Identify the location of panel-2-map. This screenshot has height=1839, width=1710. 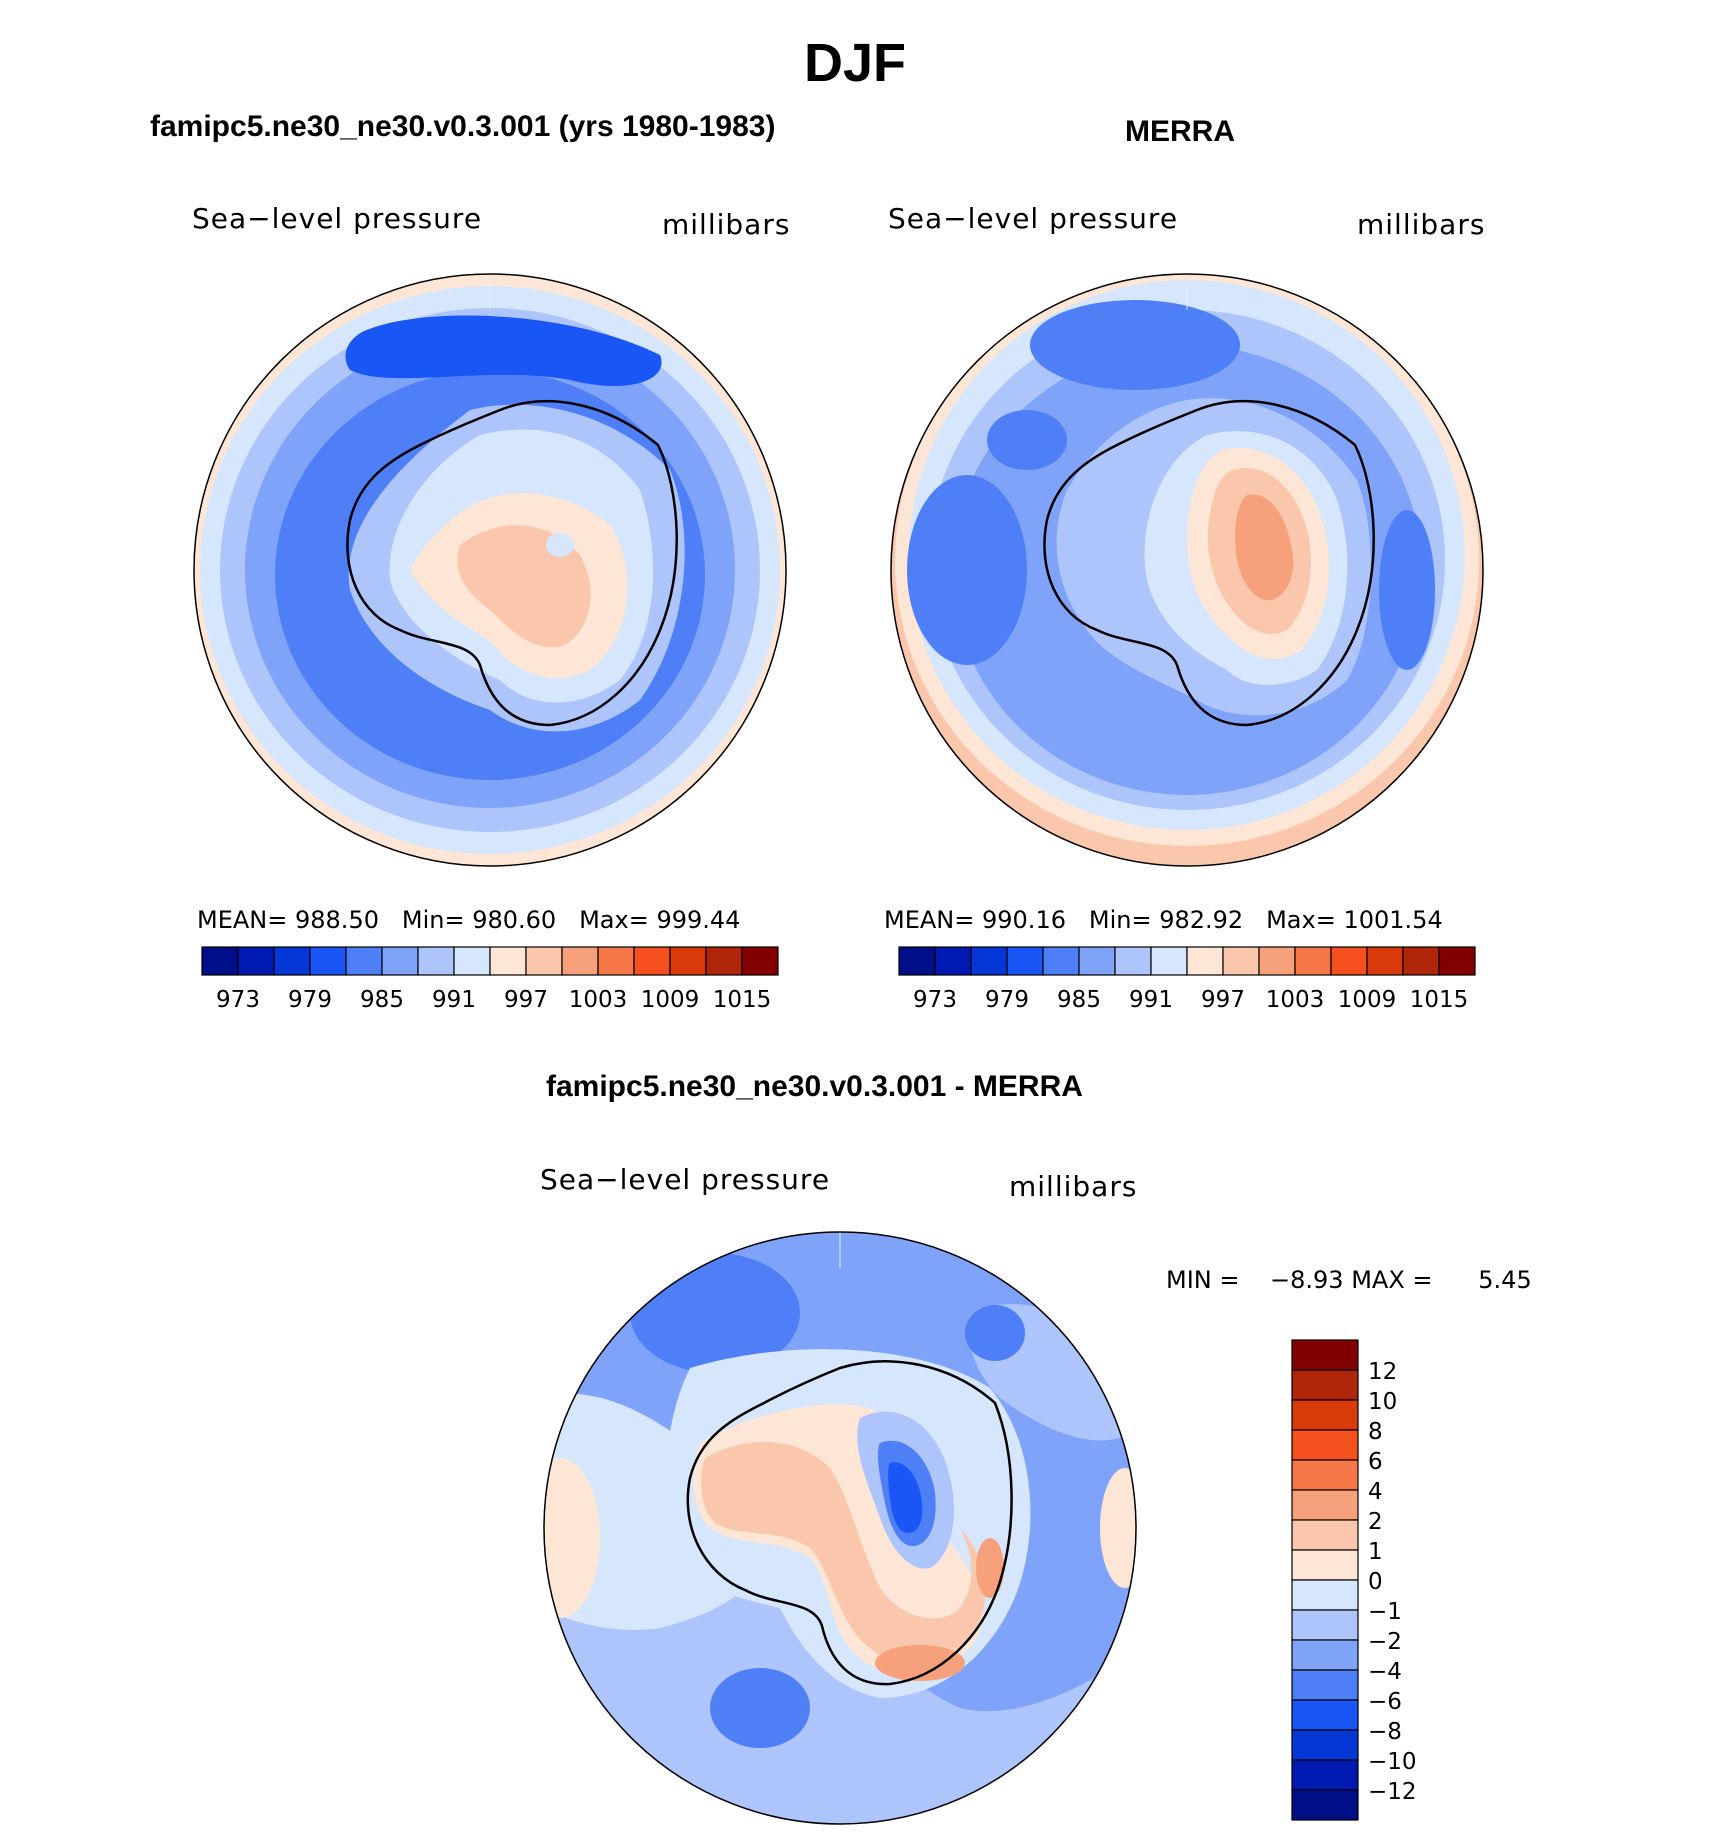
(1187, 570).